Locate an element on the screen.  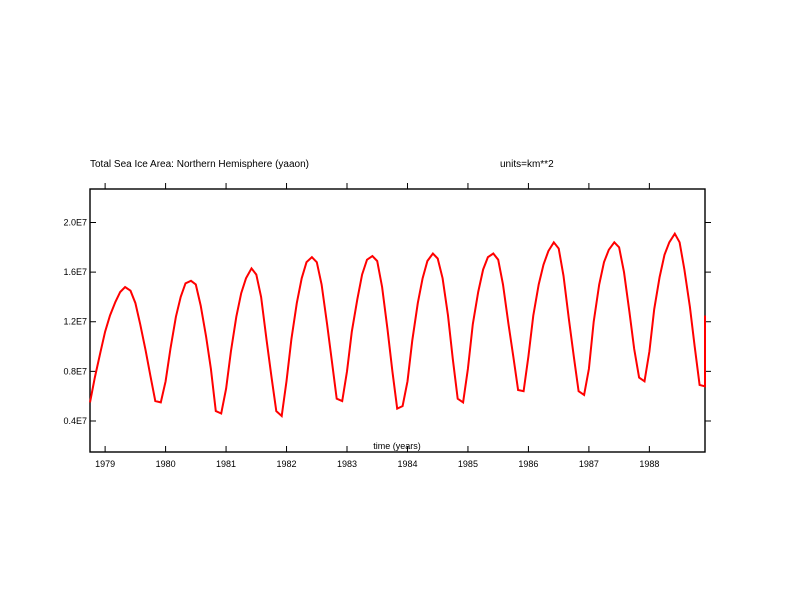
x-tick-label: 1986 is located at coordinates (528, 464).